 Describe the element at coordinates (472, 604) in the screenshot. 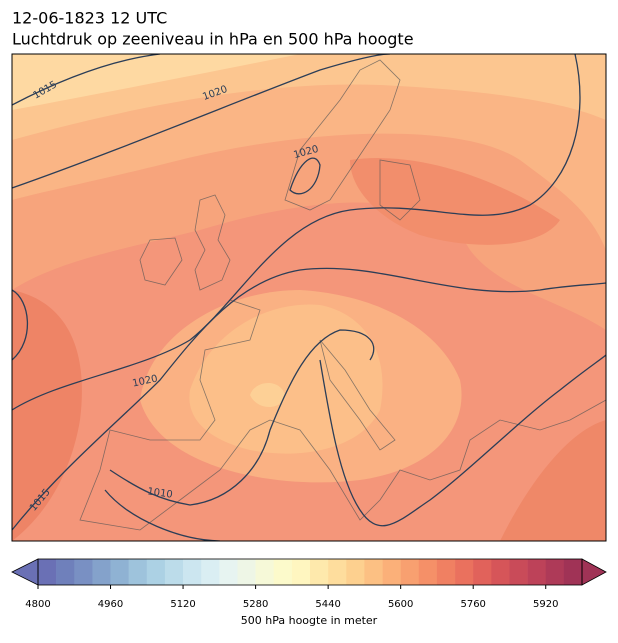

I see `colorbar-tick-label: 5760` at that location.